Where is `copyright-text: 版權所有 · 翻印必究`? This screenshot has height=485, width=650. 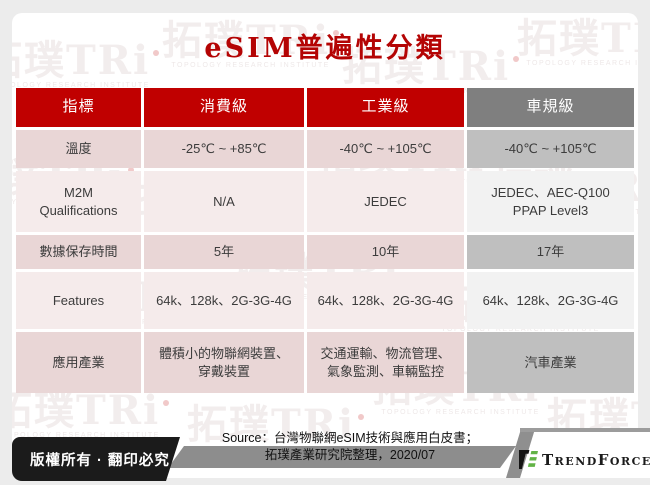
copyright-text: 版權所有 · 翻印必究 is located at coordinates (100, 460).